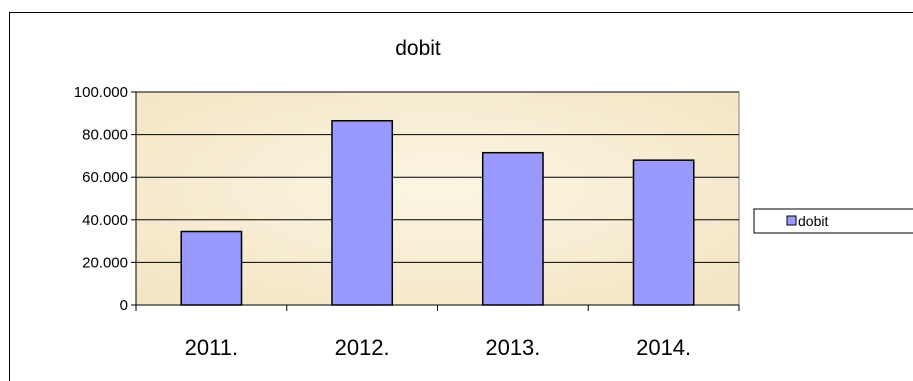 This screenshot has height=381, width=913. What do you see at coordinates (105, 135) in the screenshot?
I see `y-tick-label: 80.000` at bounding box center [105, 135].